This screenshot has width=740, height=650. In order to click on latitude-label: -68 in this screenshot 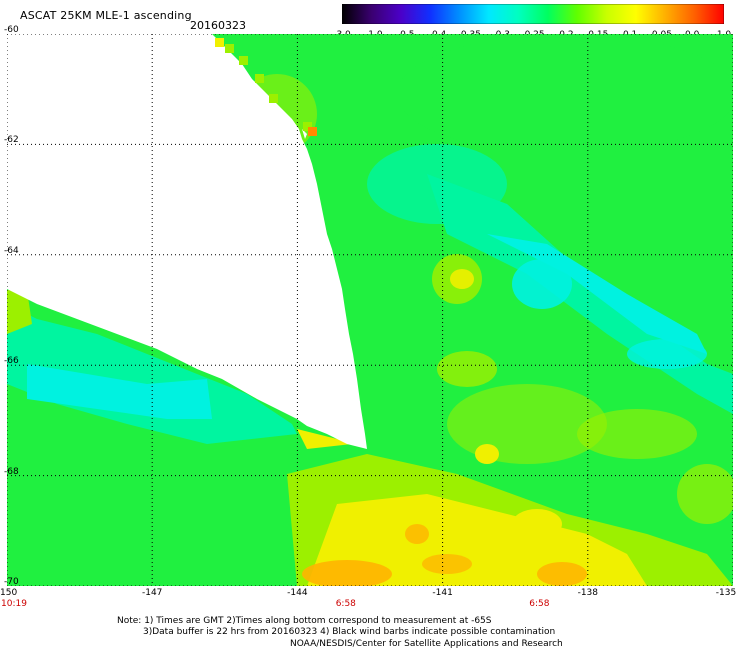, I will do `click(11, 471)`.